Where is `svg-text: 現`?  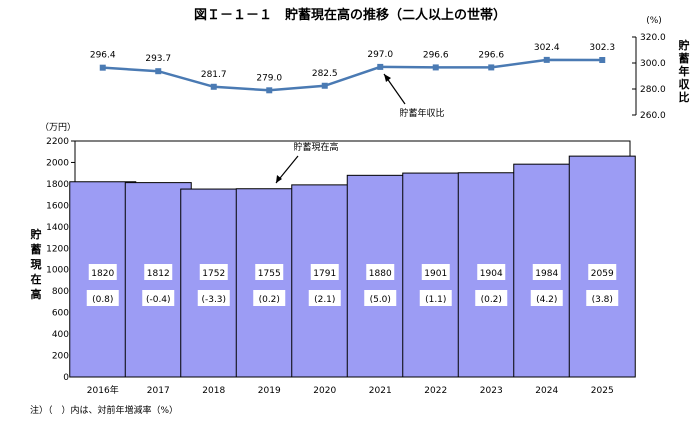 svg-text: 現 is located at coordinates (36, 264).